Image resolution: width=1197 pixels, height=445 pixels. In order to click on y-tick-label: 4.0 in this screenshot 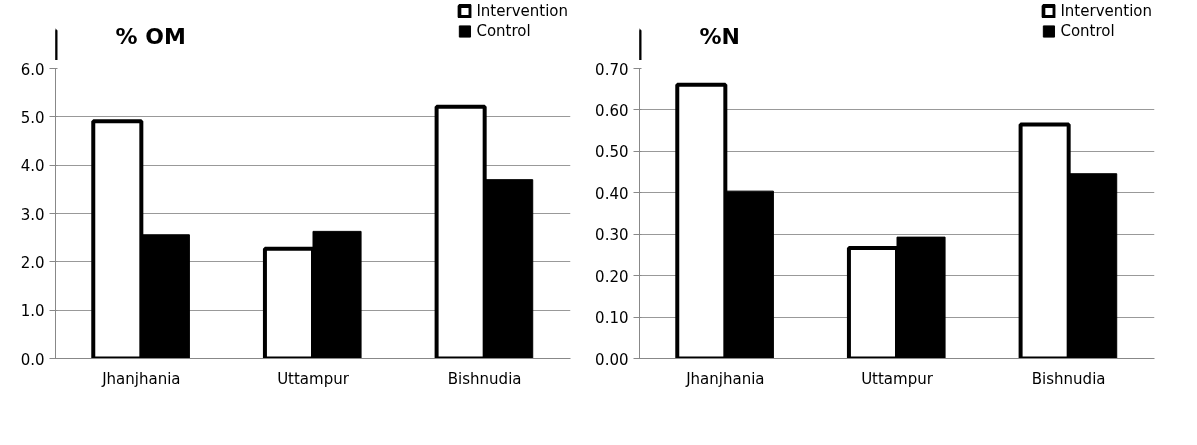, I will do `click(32, 166)`.